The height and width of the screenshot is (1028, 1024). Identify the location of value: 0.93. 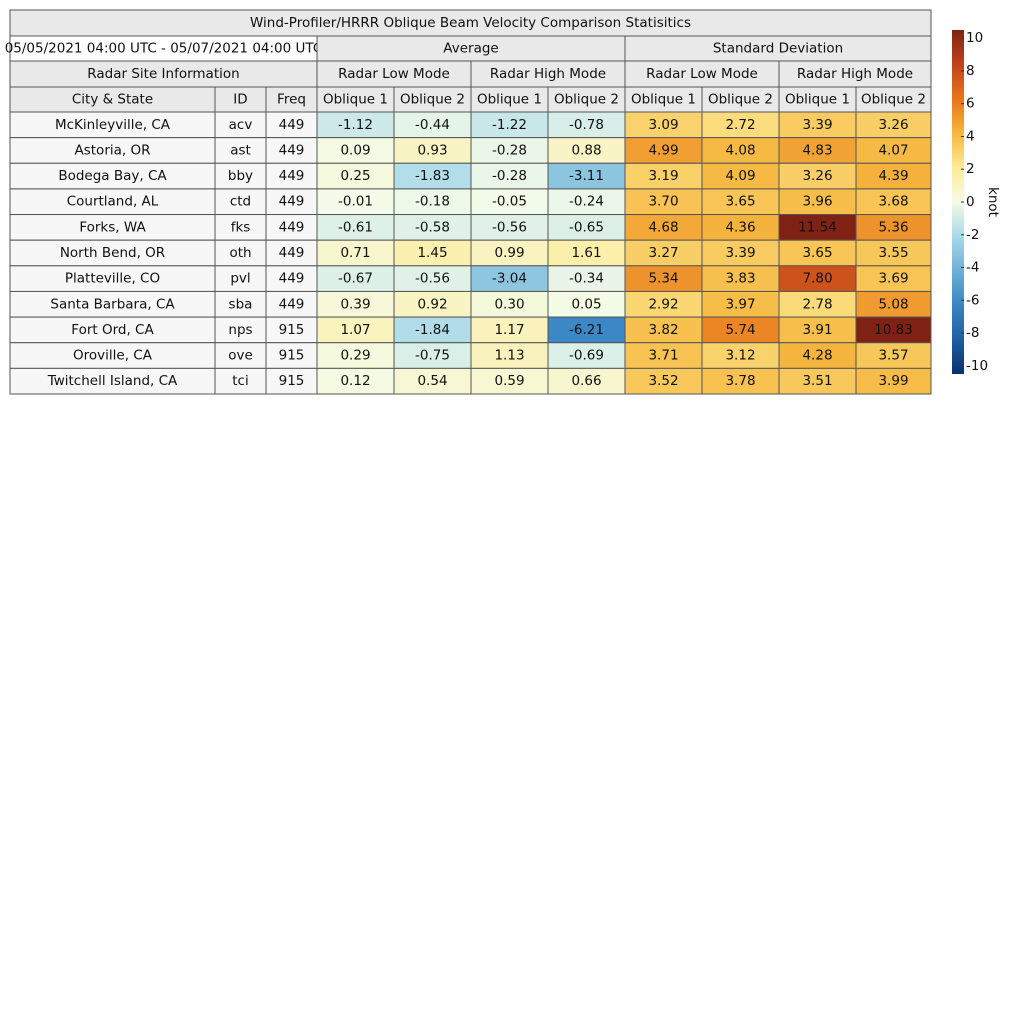
(432, 150).